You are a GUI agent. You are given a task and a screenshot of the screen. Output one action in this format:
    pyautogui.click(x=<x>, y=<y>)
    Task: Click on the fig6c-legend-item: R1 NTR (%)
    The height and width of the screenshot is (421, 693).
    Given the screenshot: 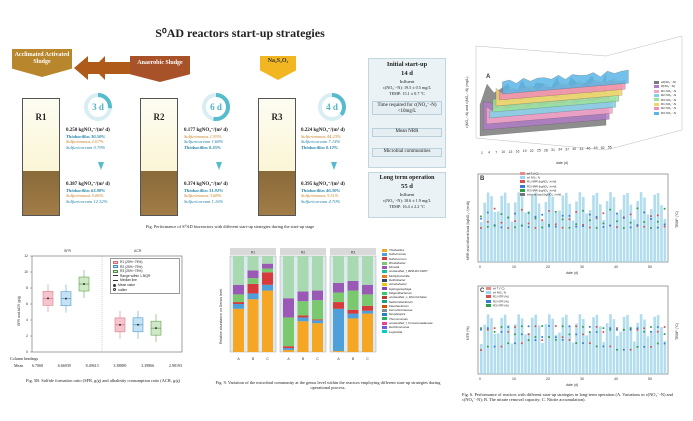 What is the action you would take?
    pyautogui.click(x=516, y=297)
    